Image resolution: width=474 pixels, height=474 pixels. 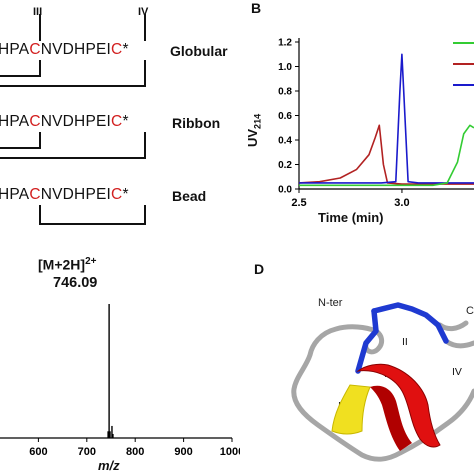 What do you see at coordinates (189, 196) in the screenshot?
I see `isomer-name-bead: Bead` at bounding box center [189, 196].